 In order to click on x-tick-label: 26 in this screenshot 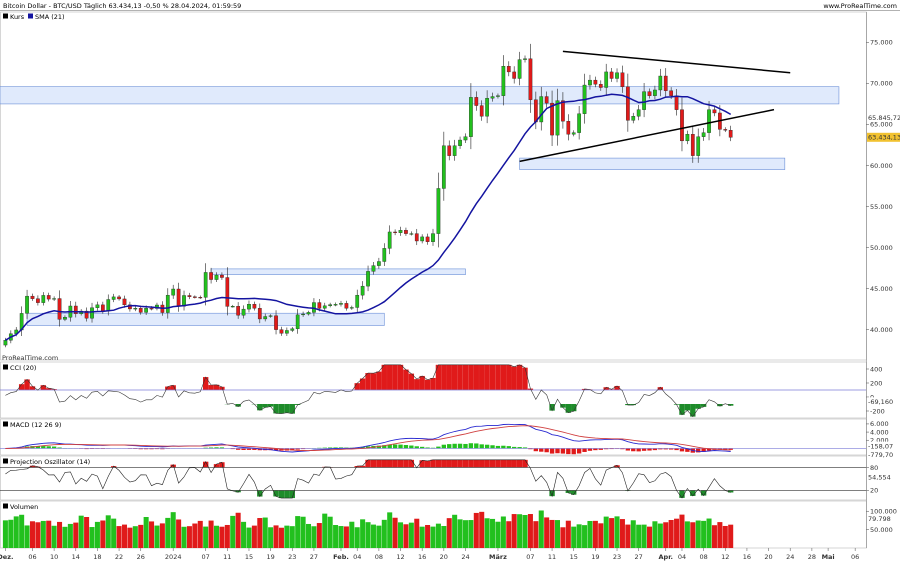, I will do `click(141, 557)`.